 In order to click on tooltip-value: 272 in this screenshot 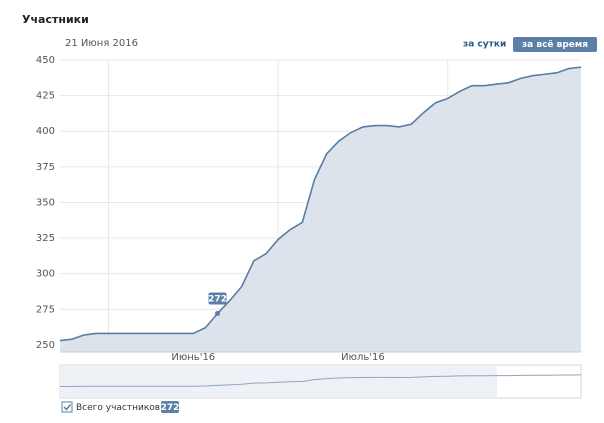, I will do `click(217, 300)`.